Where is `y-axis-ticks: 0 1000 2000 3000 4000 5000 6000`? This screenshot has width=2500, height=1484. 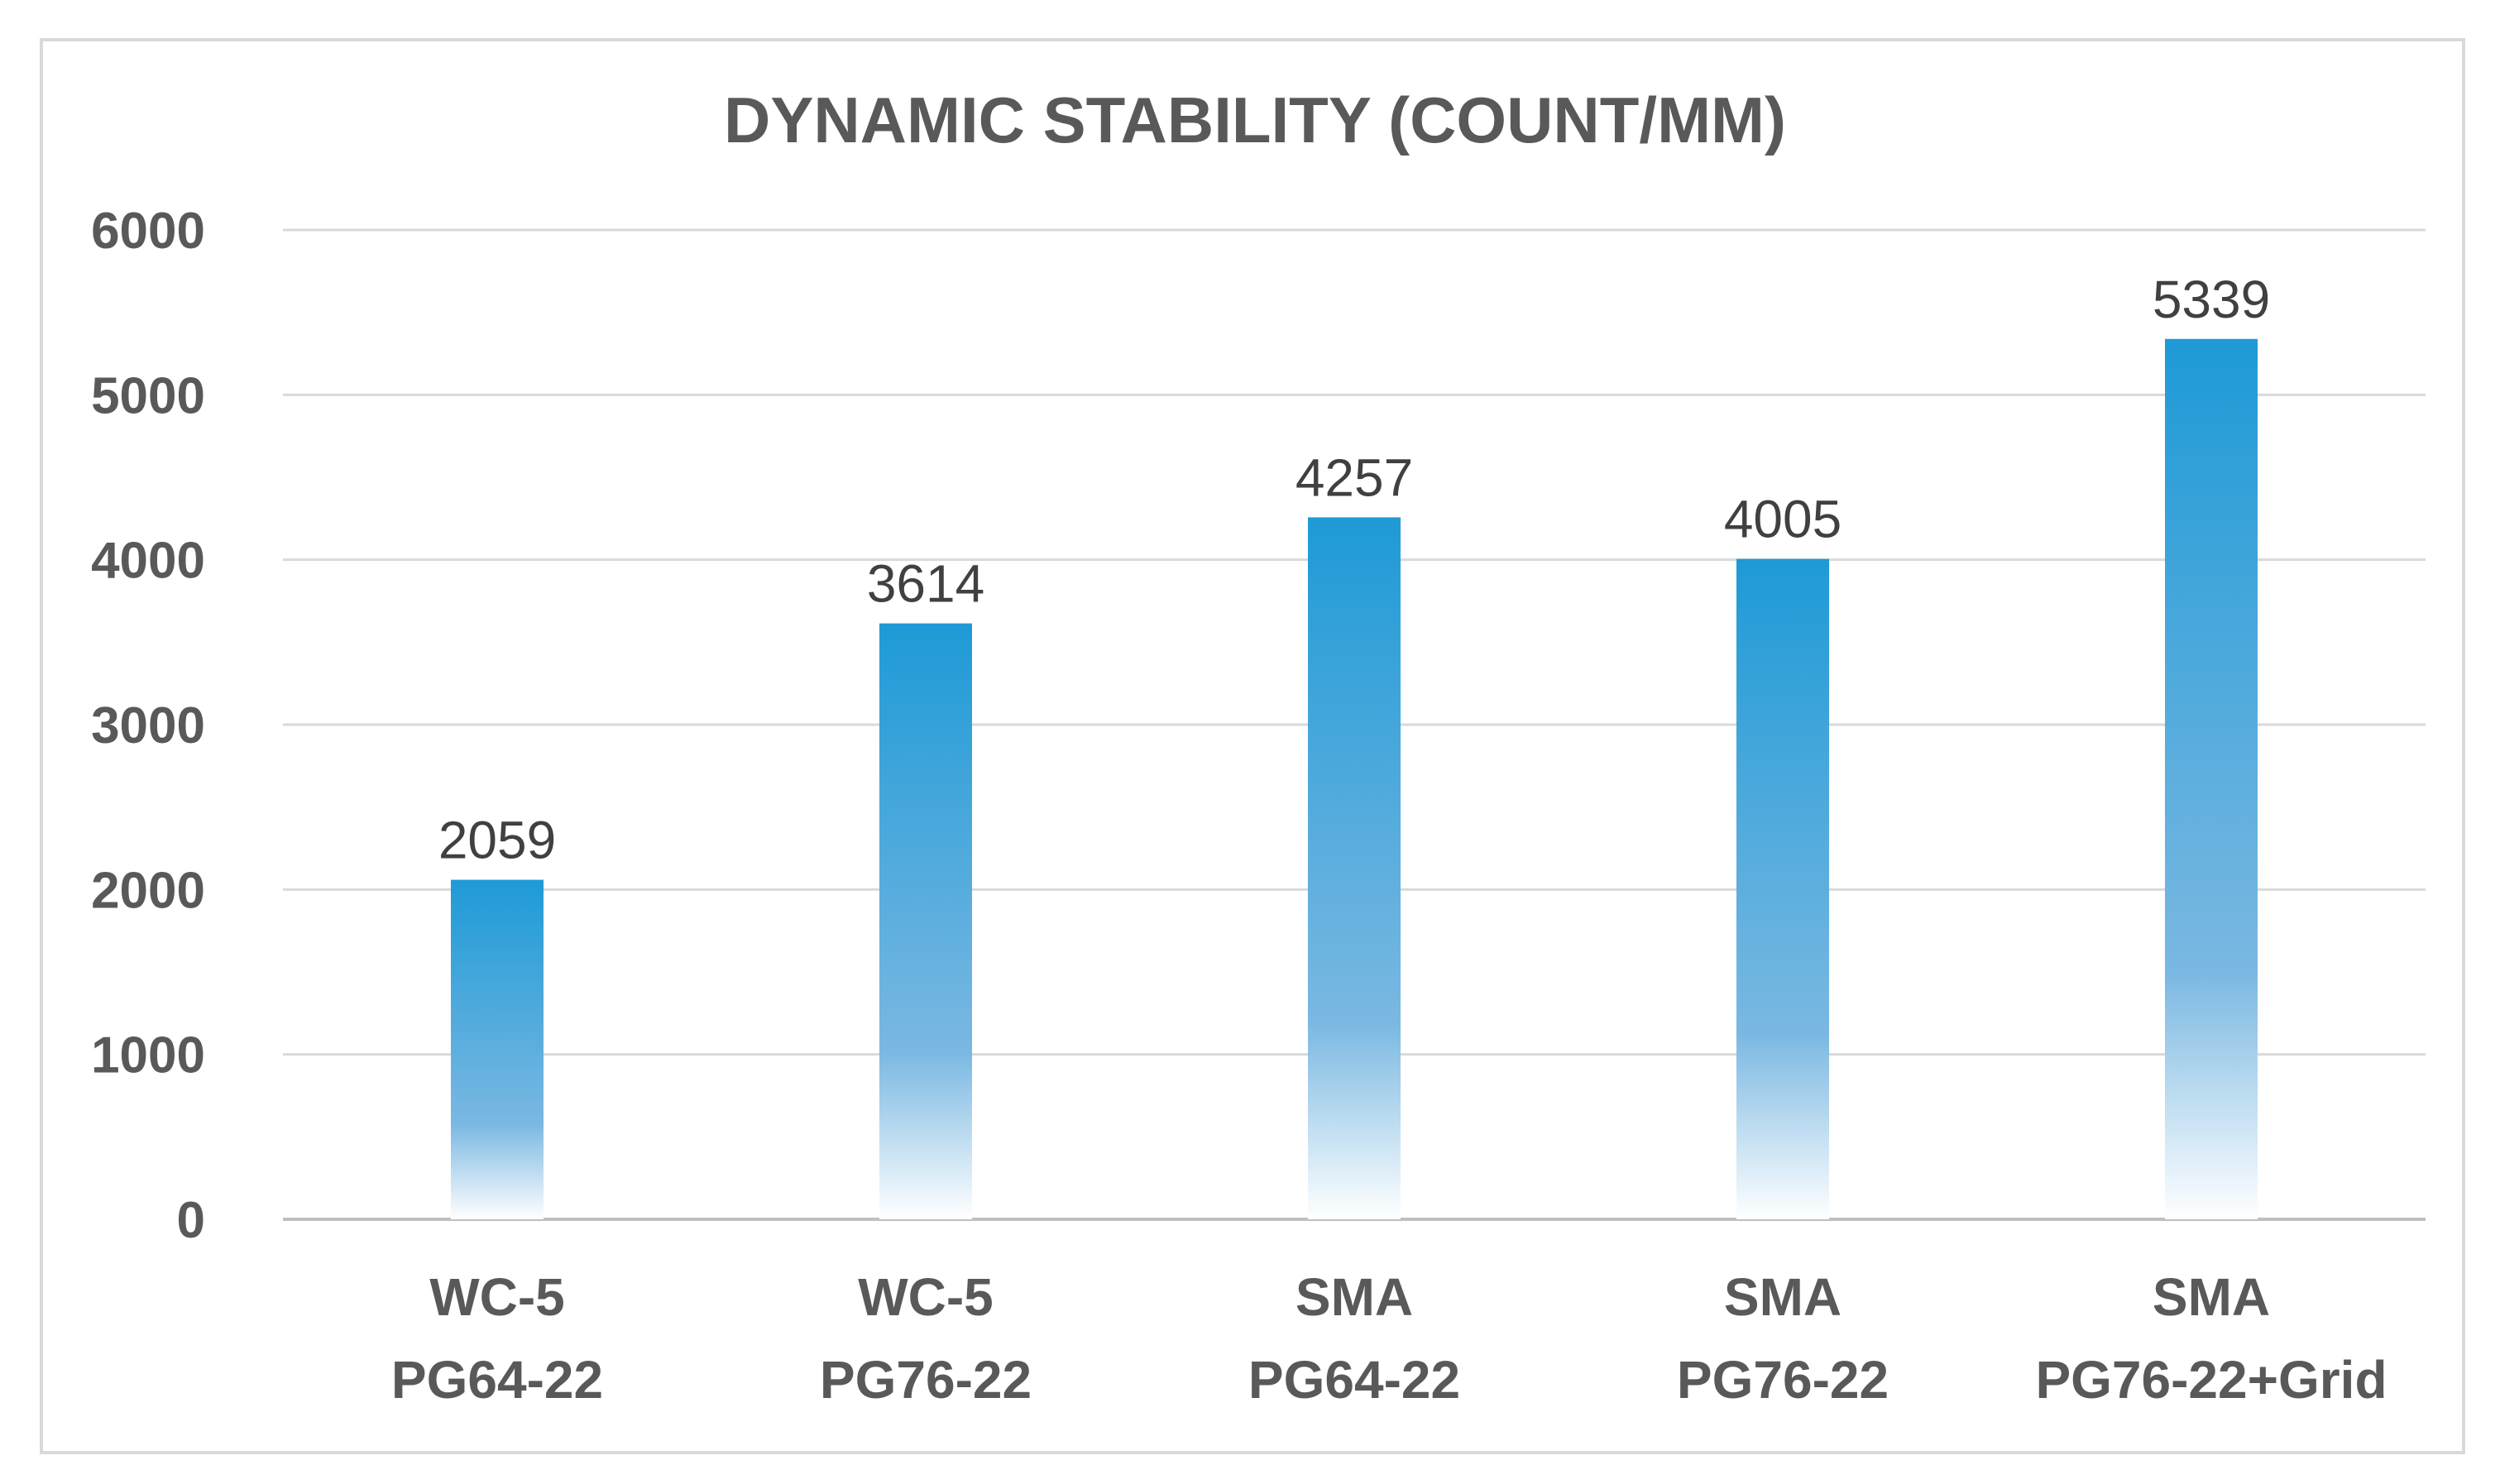 y-axis-ticks: 0 1000 2000 3000 4000 5000 6000 is located at coordinates (148, 726).